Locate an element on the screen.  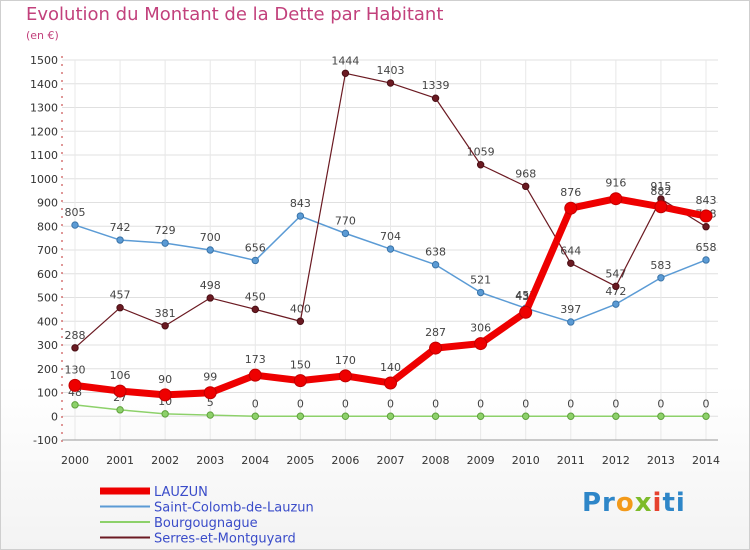
data-label: 521 is located at coordinates (480, 280).